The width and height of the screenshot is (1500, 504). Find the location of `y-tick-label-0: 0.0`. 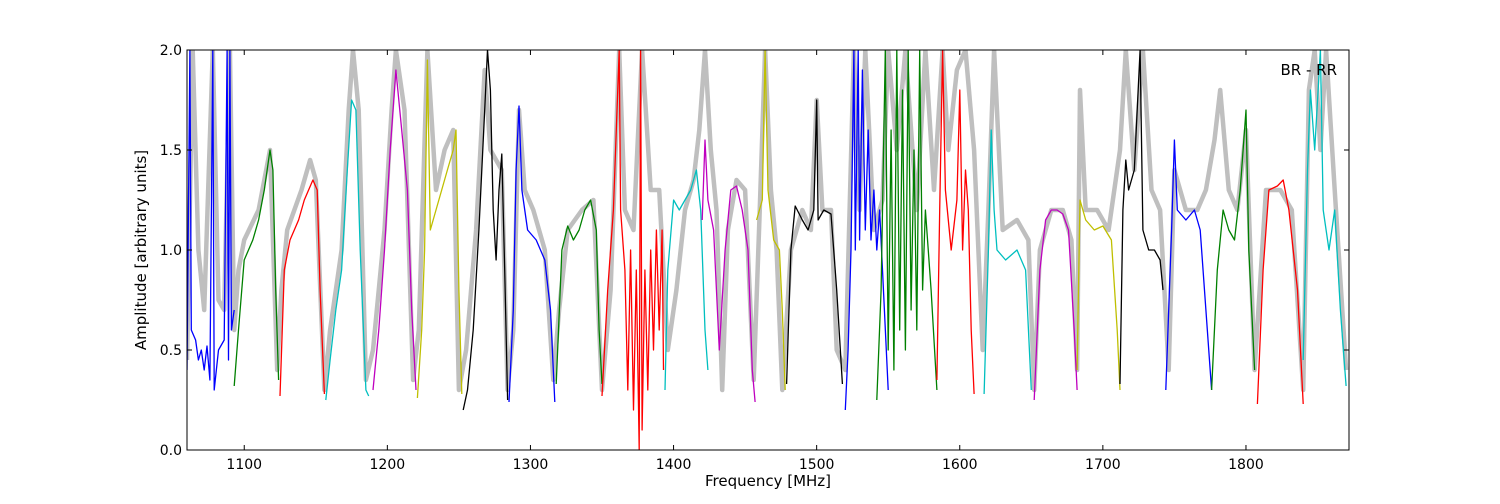

y-tick-label-0: 0.0 is located at coordinates (171, 451).